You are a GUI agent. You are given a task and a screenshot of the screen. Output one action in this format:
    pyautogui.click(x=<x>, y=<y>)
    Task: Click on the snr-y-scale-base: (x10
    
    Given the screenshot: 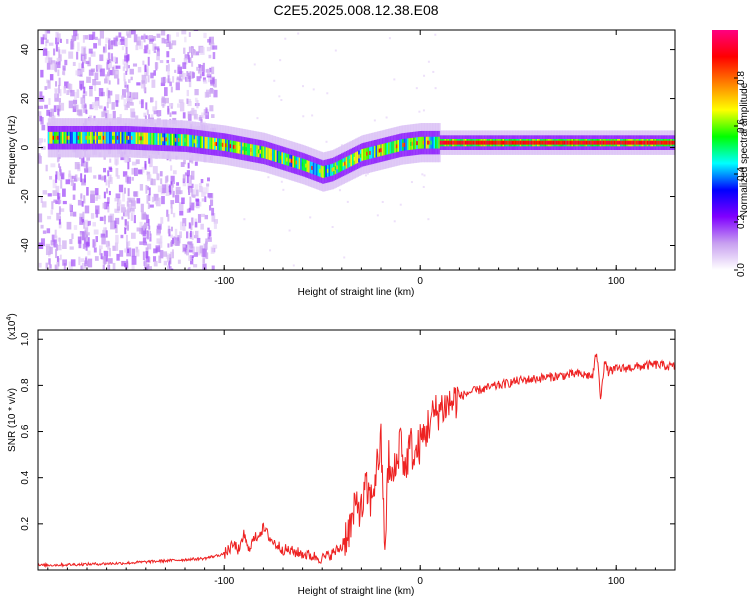 What is the action you would take?
    pyautogui.click(x=12, y=330)
    